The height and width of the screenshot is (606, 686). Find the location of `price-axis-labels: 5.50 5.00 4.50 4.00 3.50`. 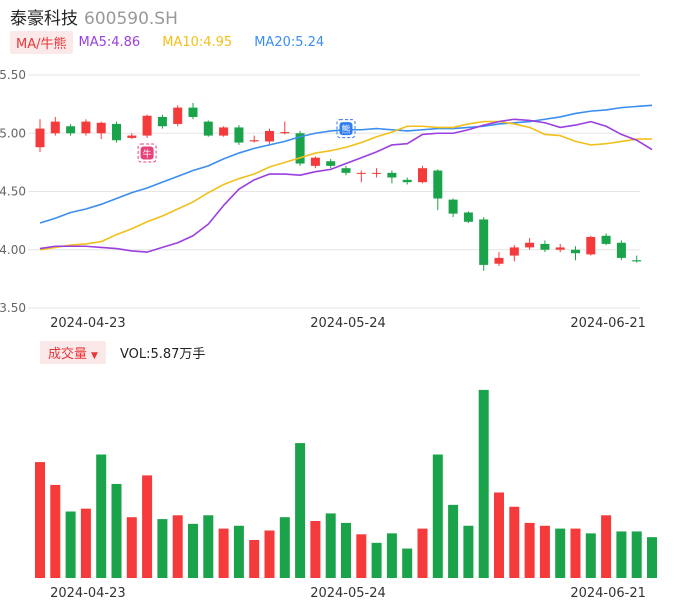

price-axis-labels: 5.50 5.00 4.50 4.00 3.50 is located at coordinates (13, 191).